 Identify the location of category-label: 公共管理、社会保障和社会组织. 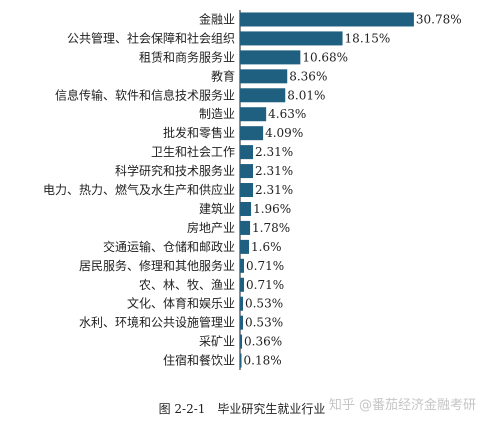
(151, 37).